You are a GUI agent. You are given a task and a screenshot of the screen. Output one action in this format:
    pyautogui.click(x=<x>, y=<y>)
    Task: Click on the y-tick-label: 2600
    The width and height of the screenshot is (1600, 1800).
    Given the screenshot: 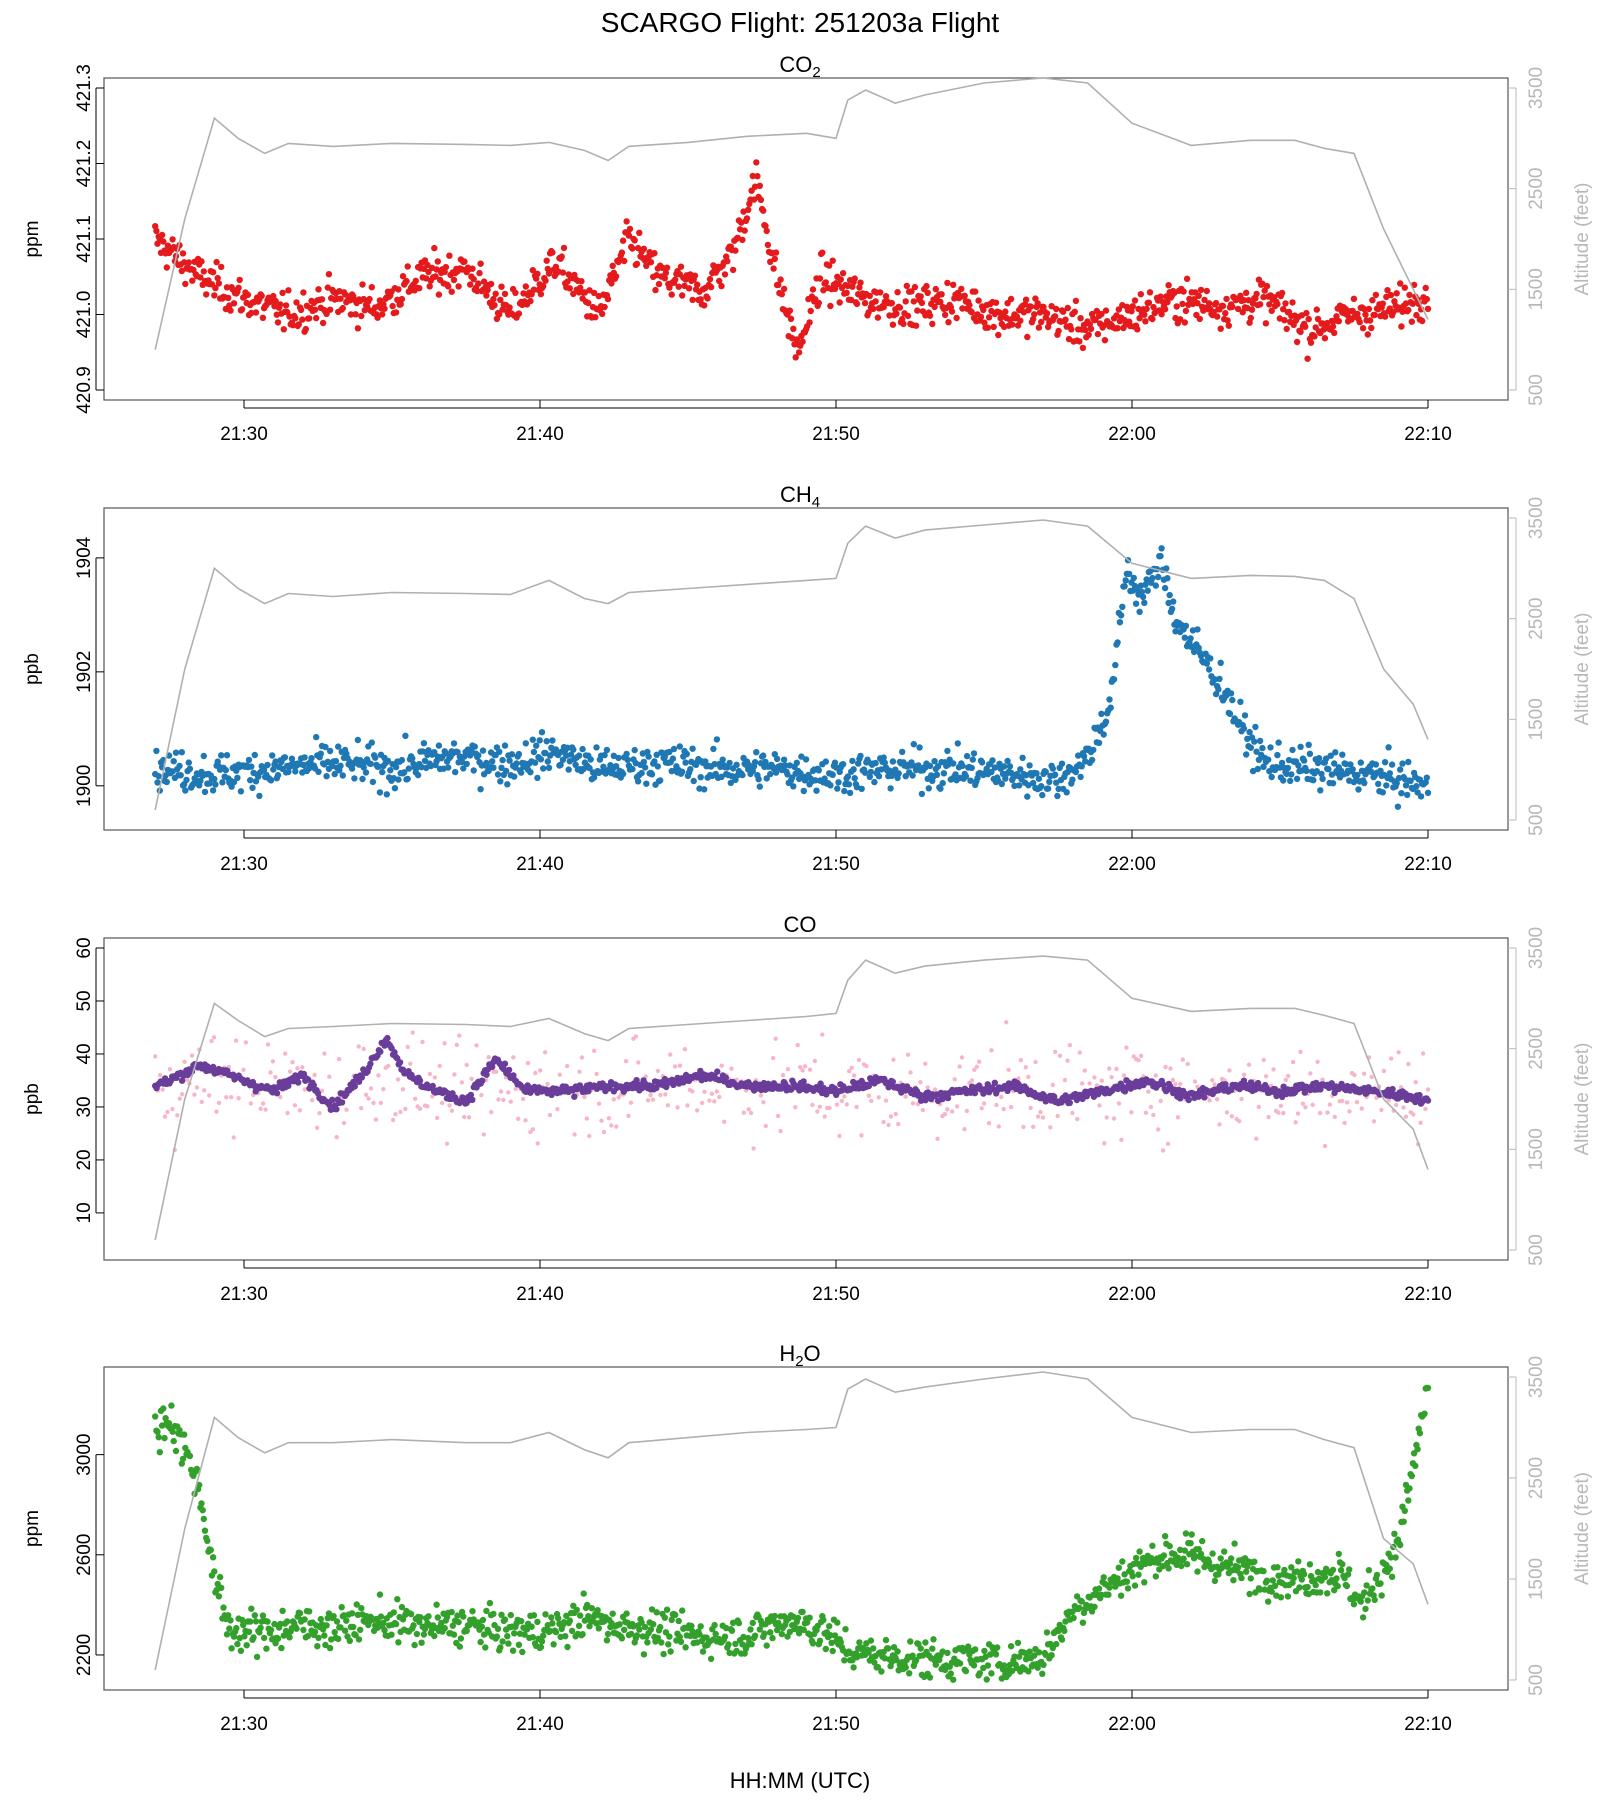 What is the action you would take?
    pyautogui.click(x=84, y=1555)
    